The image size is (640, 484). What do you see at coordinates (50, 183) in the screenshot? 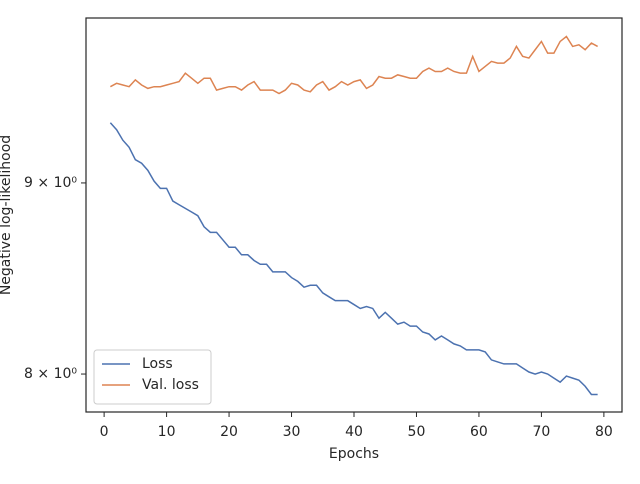
I see `y-tick-label: 9 × 10⁰` at bounding box center [50, 183].